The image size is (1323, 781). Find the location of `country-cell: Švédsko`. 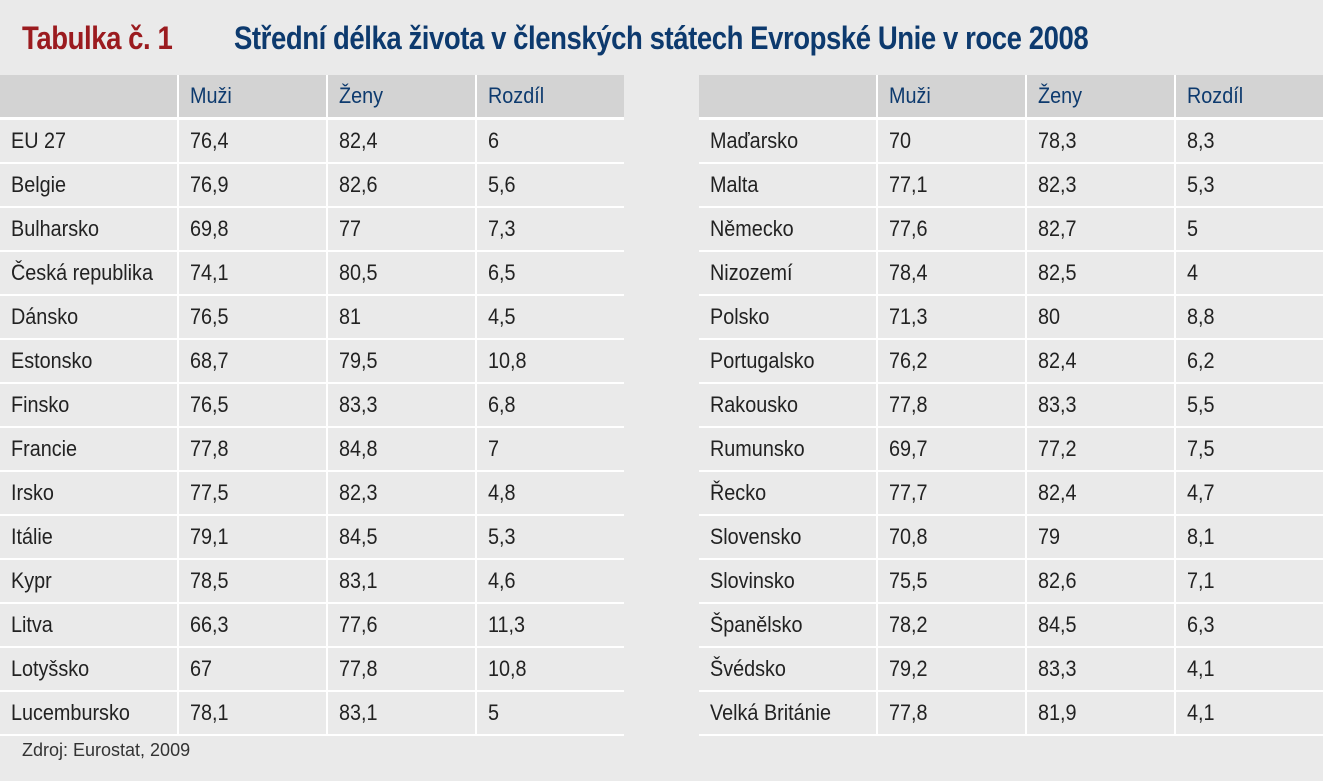

country-cell: Švédsko is located at coordinates (788, 669).